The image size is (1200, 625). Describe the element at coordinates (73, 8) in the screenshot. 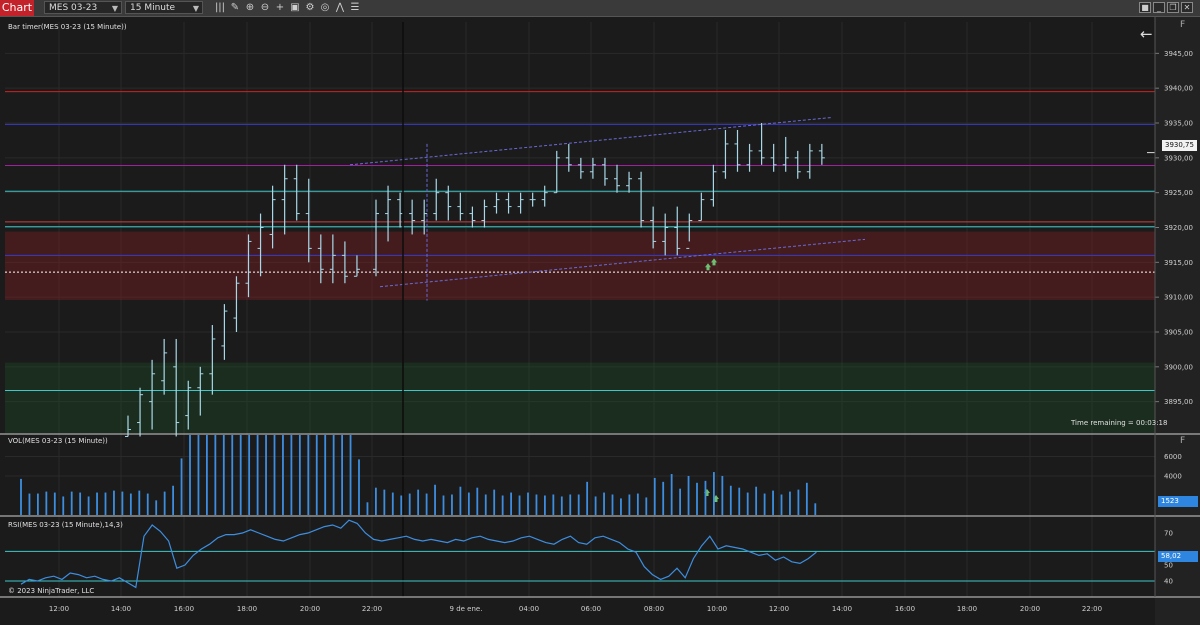

I see `instrument-label: MES 03-23` at that location.